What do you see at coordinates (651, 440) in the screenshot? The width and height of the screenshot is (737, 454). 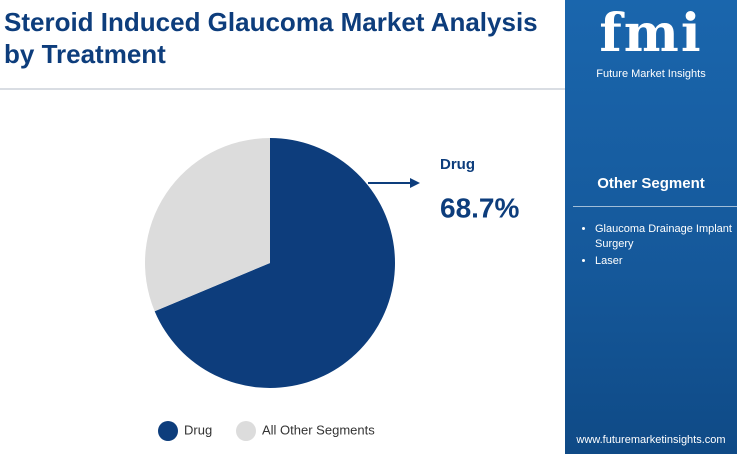 I see `website: www.futuremarketinsights.com` at bounding box center [651, 440].